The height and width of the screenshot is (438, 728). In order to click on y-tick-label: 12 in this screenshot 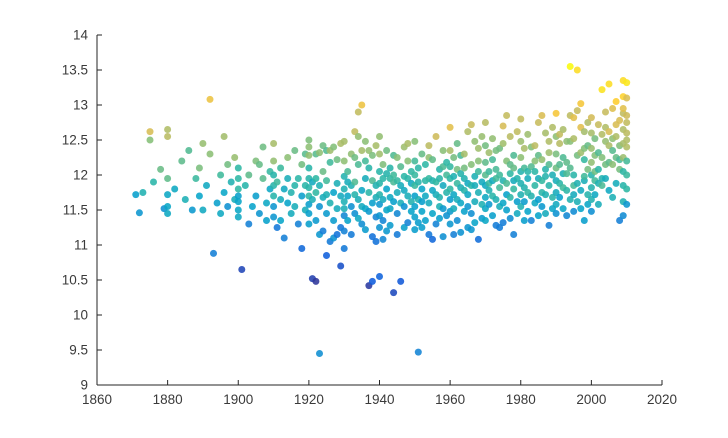, I will do `click(80, 175)`.